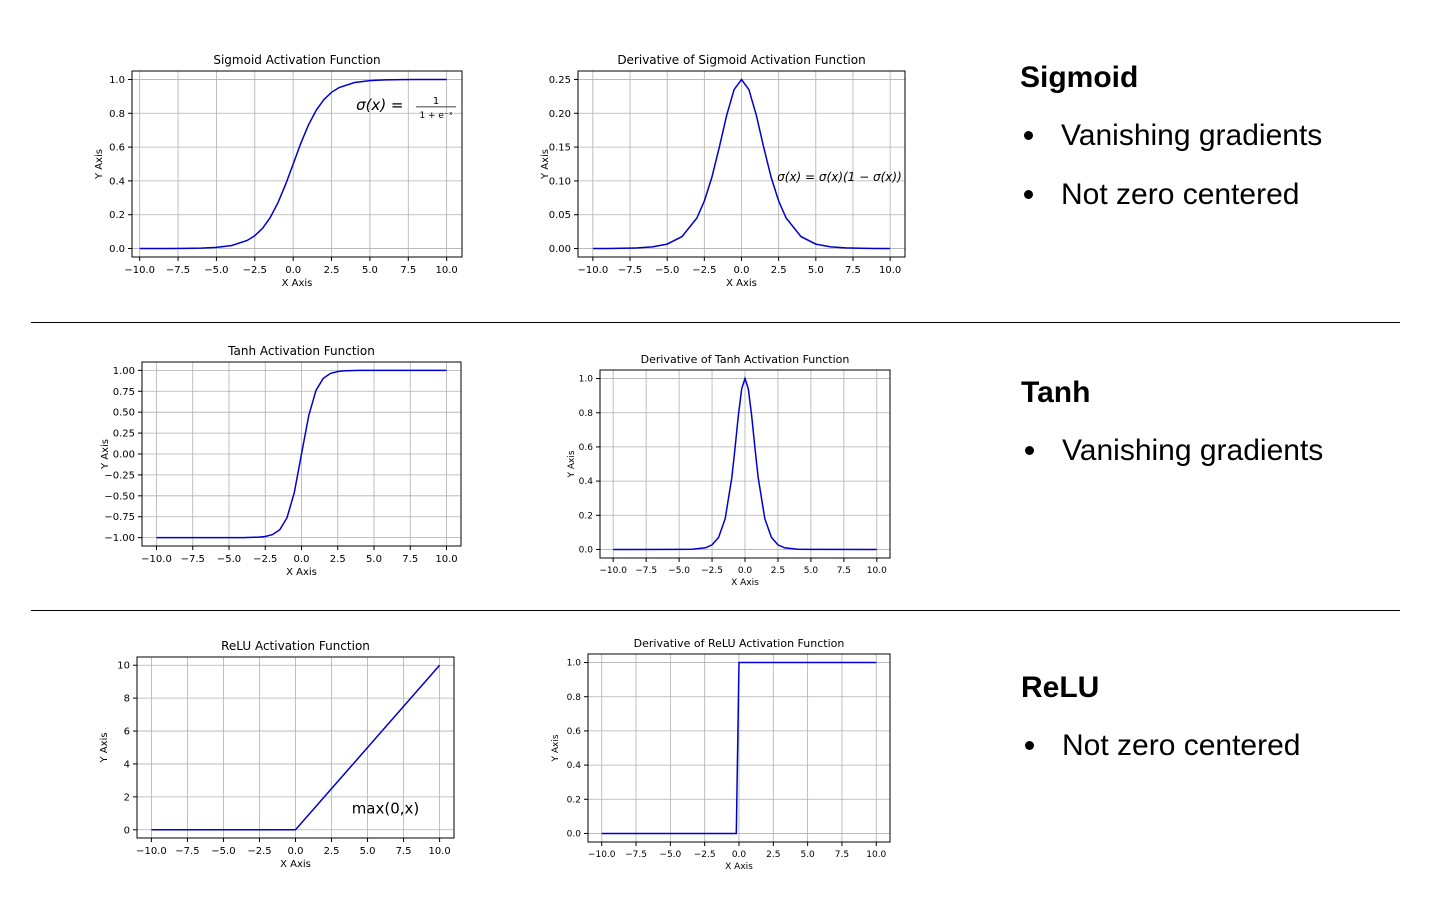 The width and height of the screenshot is (1440, 900). Describe the element at coordinates (301, 351) in the screenshot. I see `chart-title: Tanh Activation Function` at that location.